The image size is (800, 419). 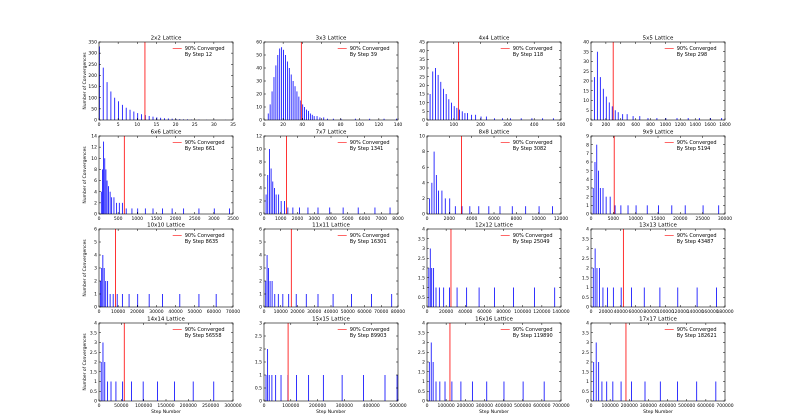 I want to click on x-tick-label: 140000, so click(x=695, y=312).